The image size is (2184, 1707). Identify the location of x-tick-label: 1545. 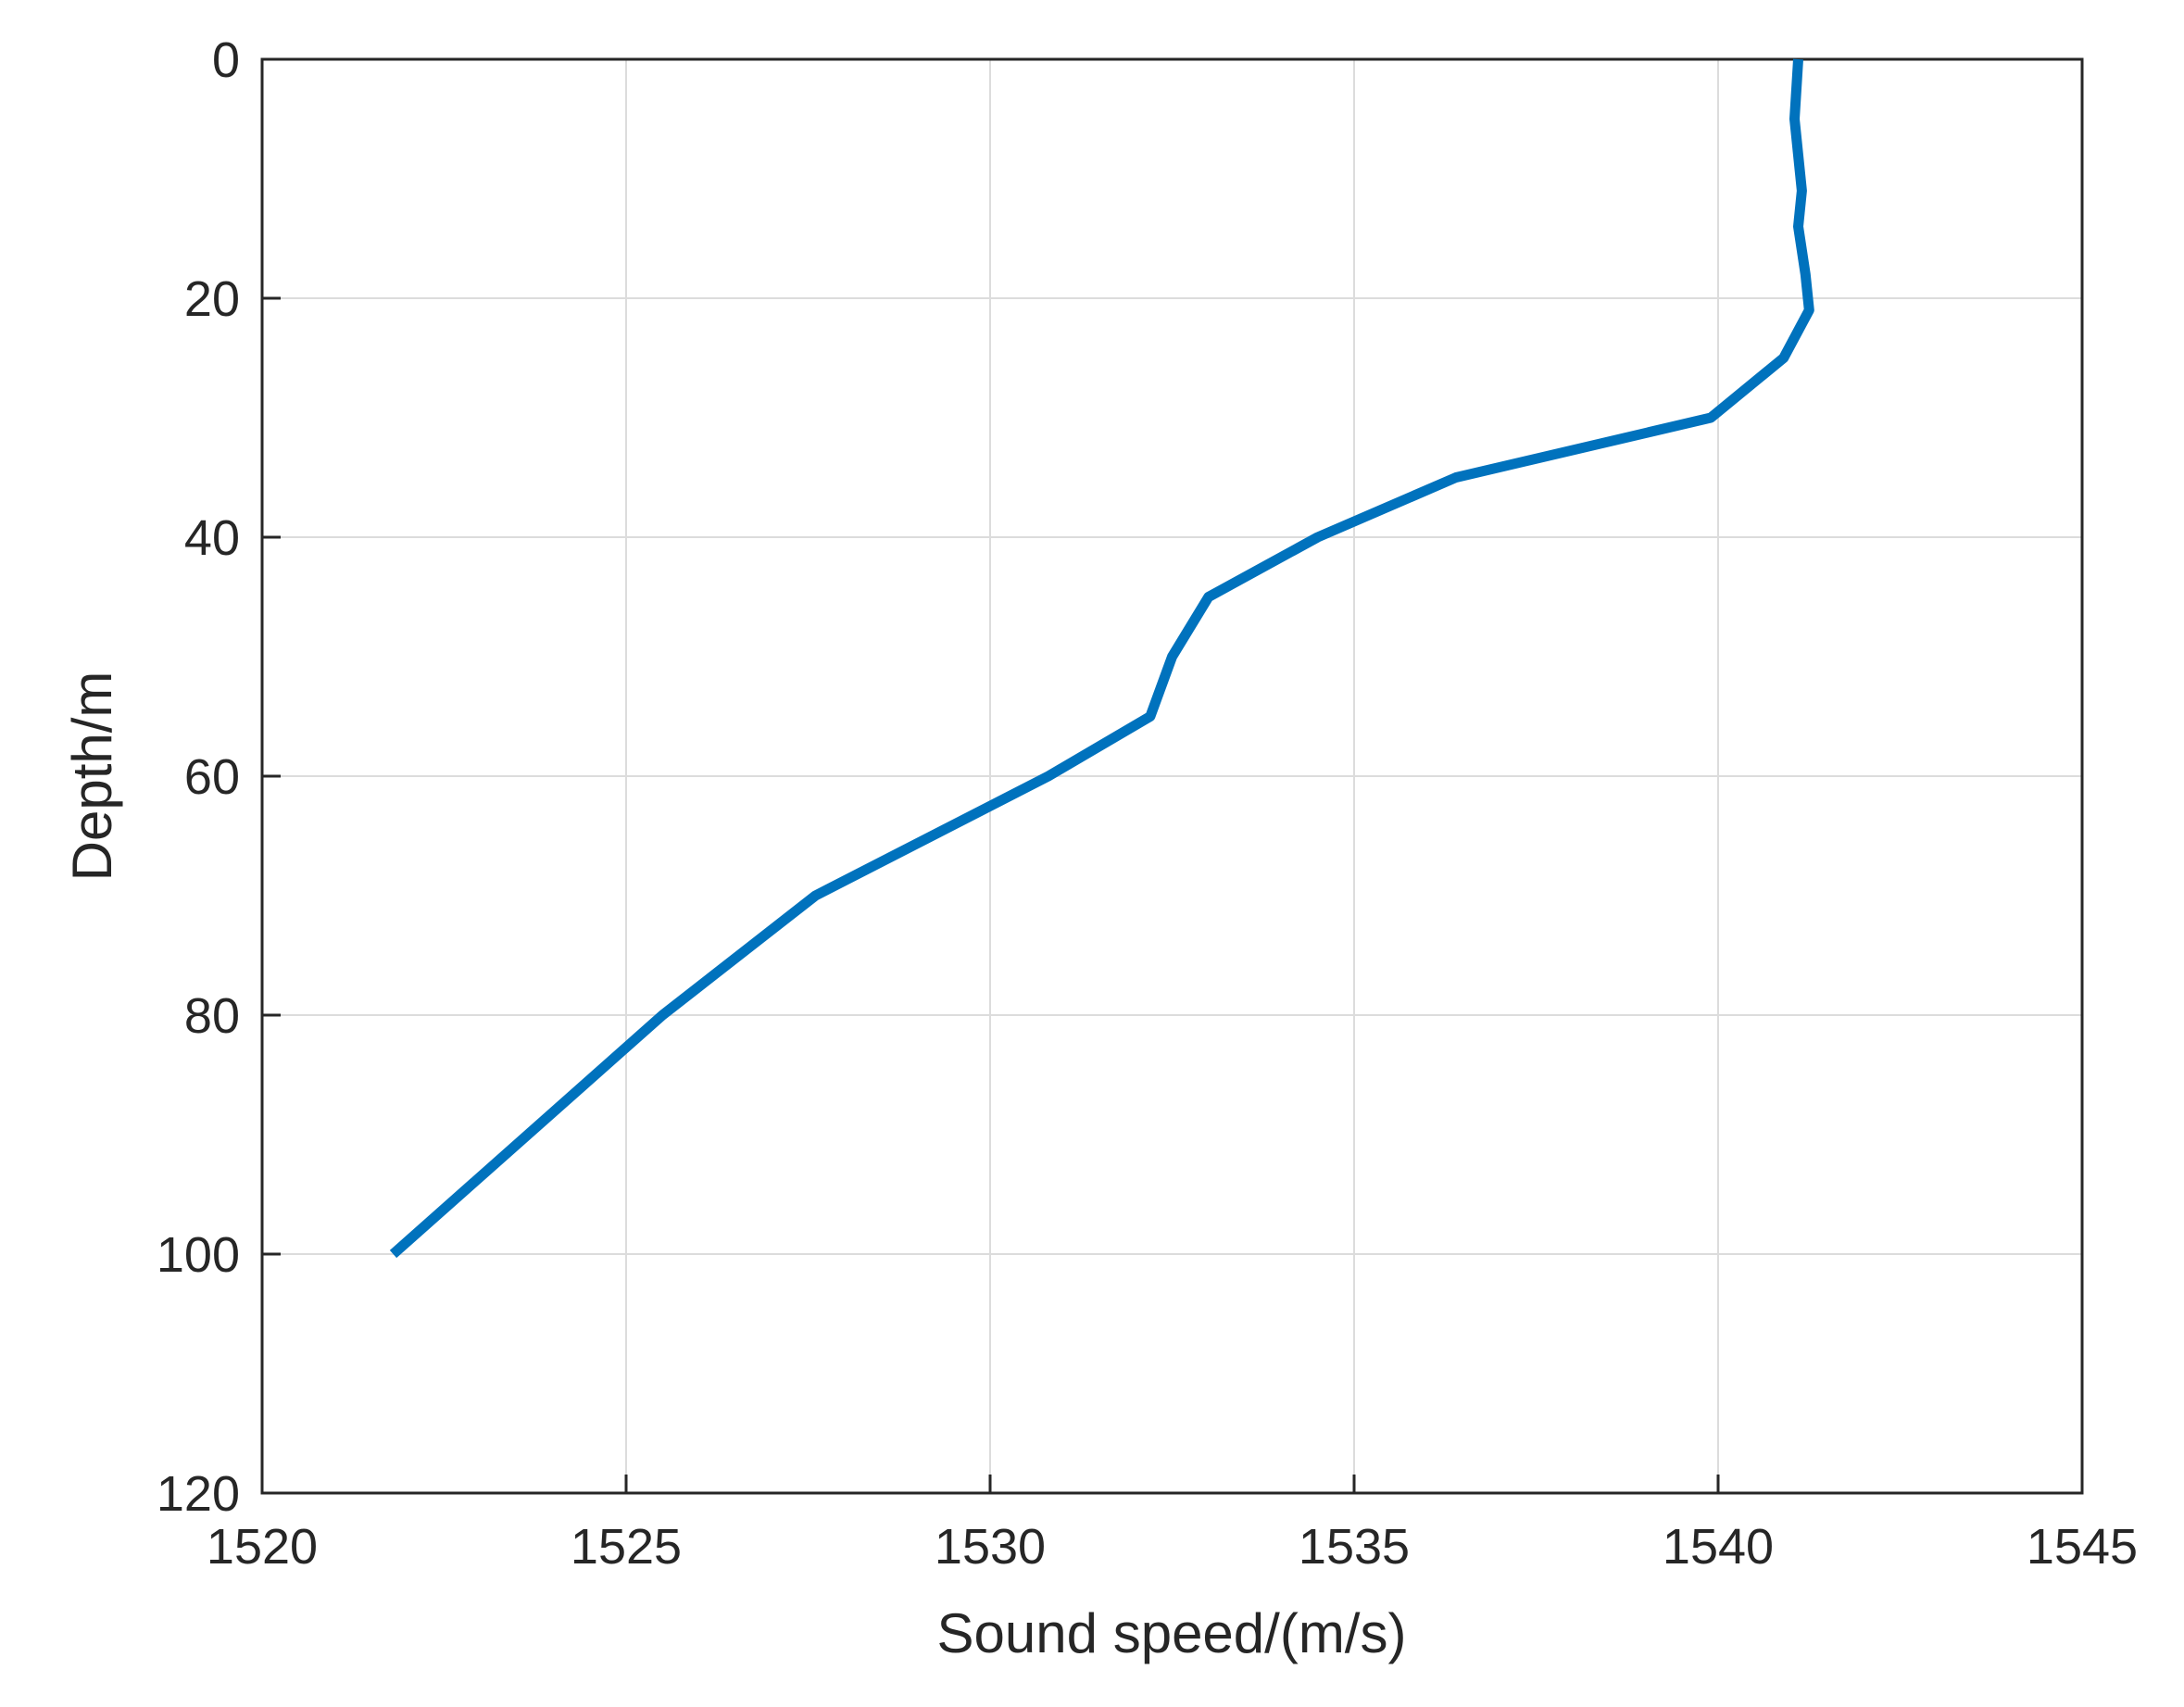
(2082, 1547).